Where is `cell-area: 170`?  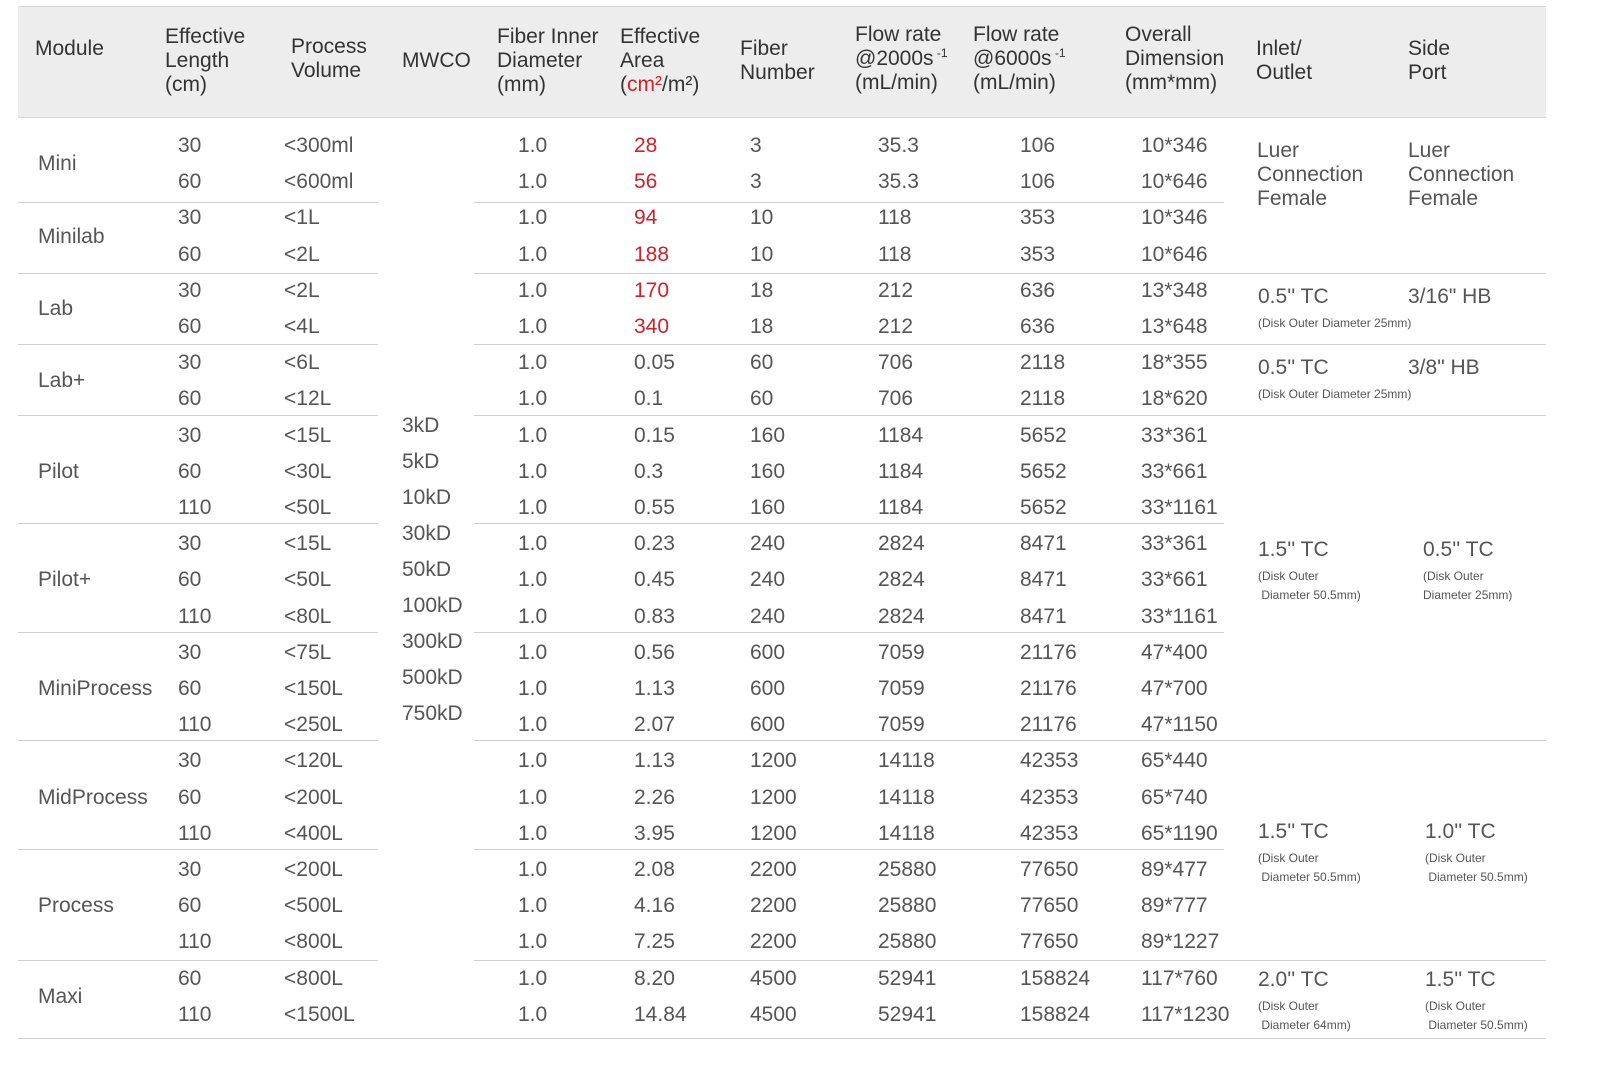 cell-area: 170 is located at coordinates (652, 290).